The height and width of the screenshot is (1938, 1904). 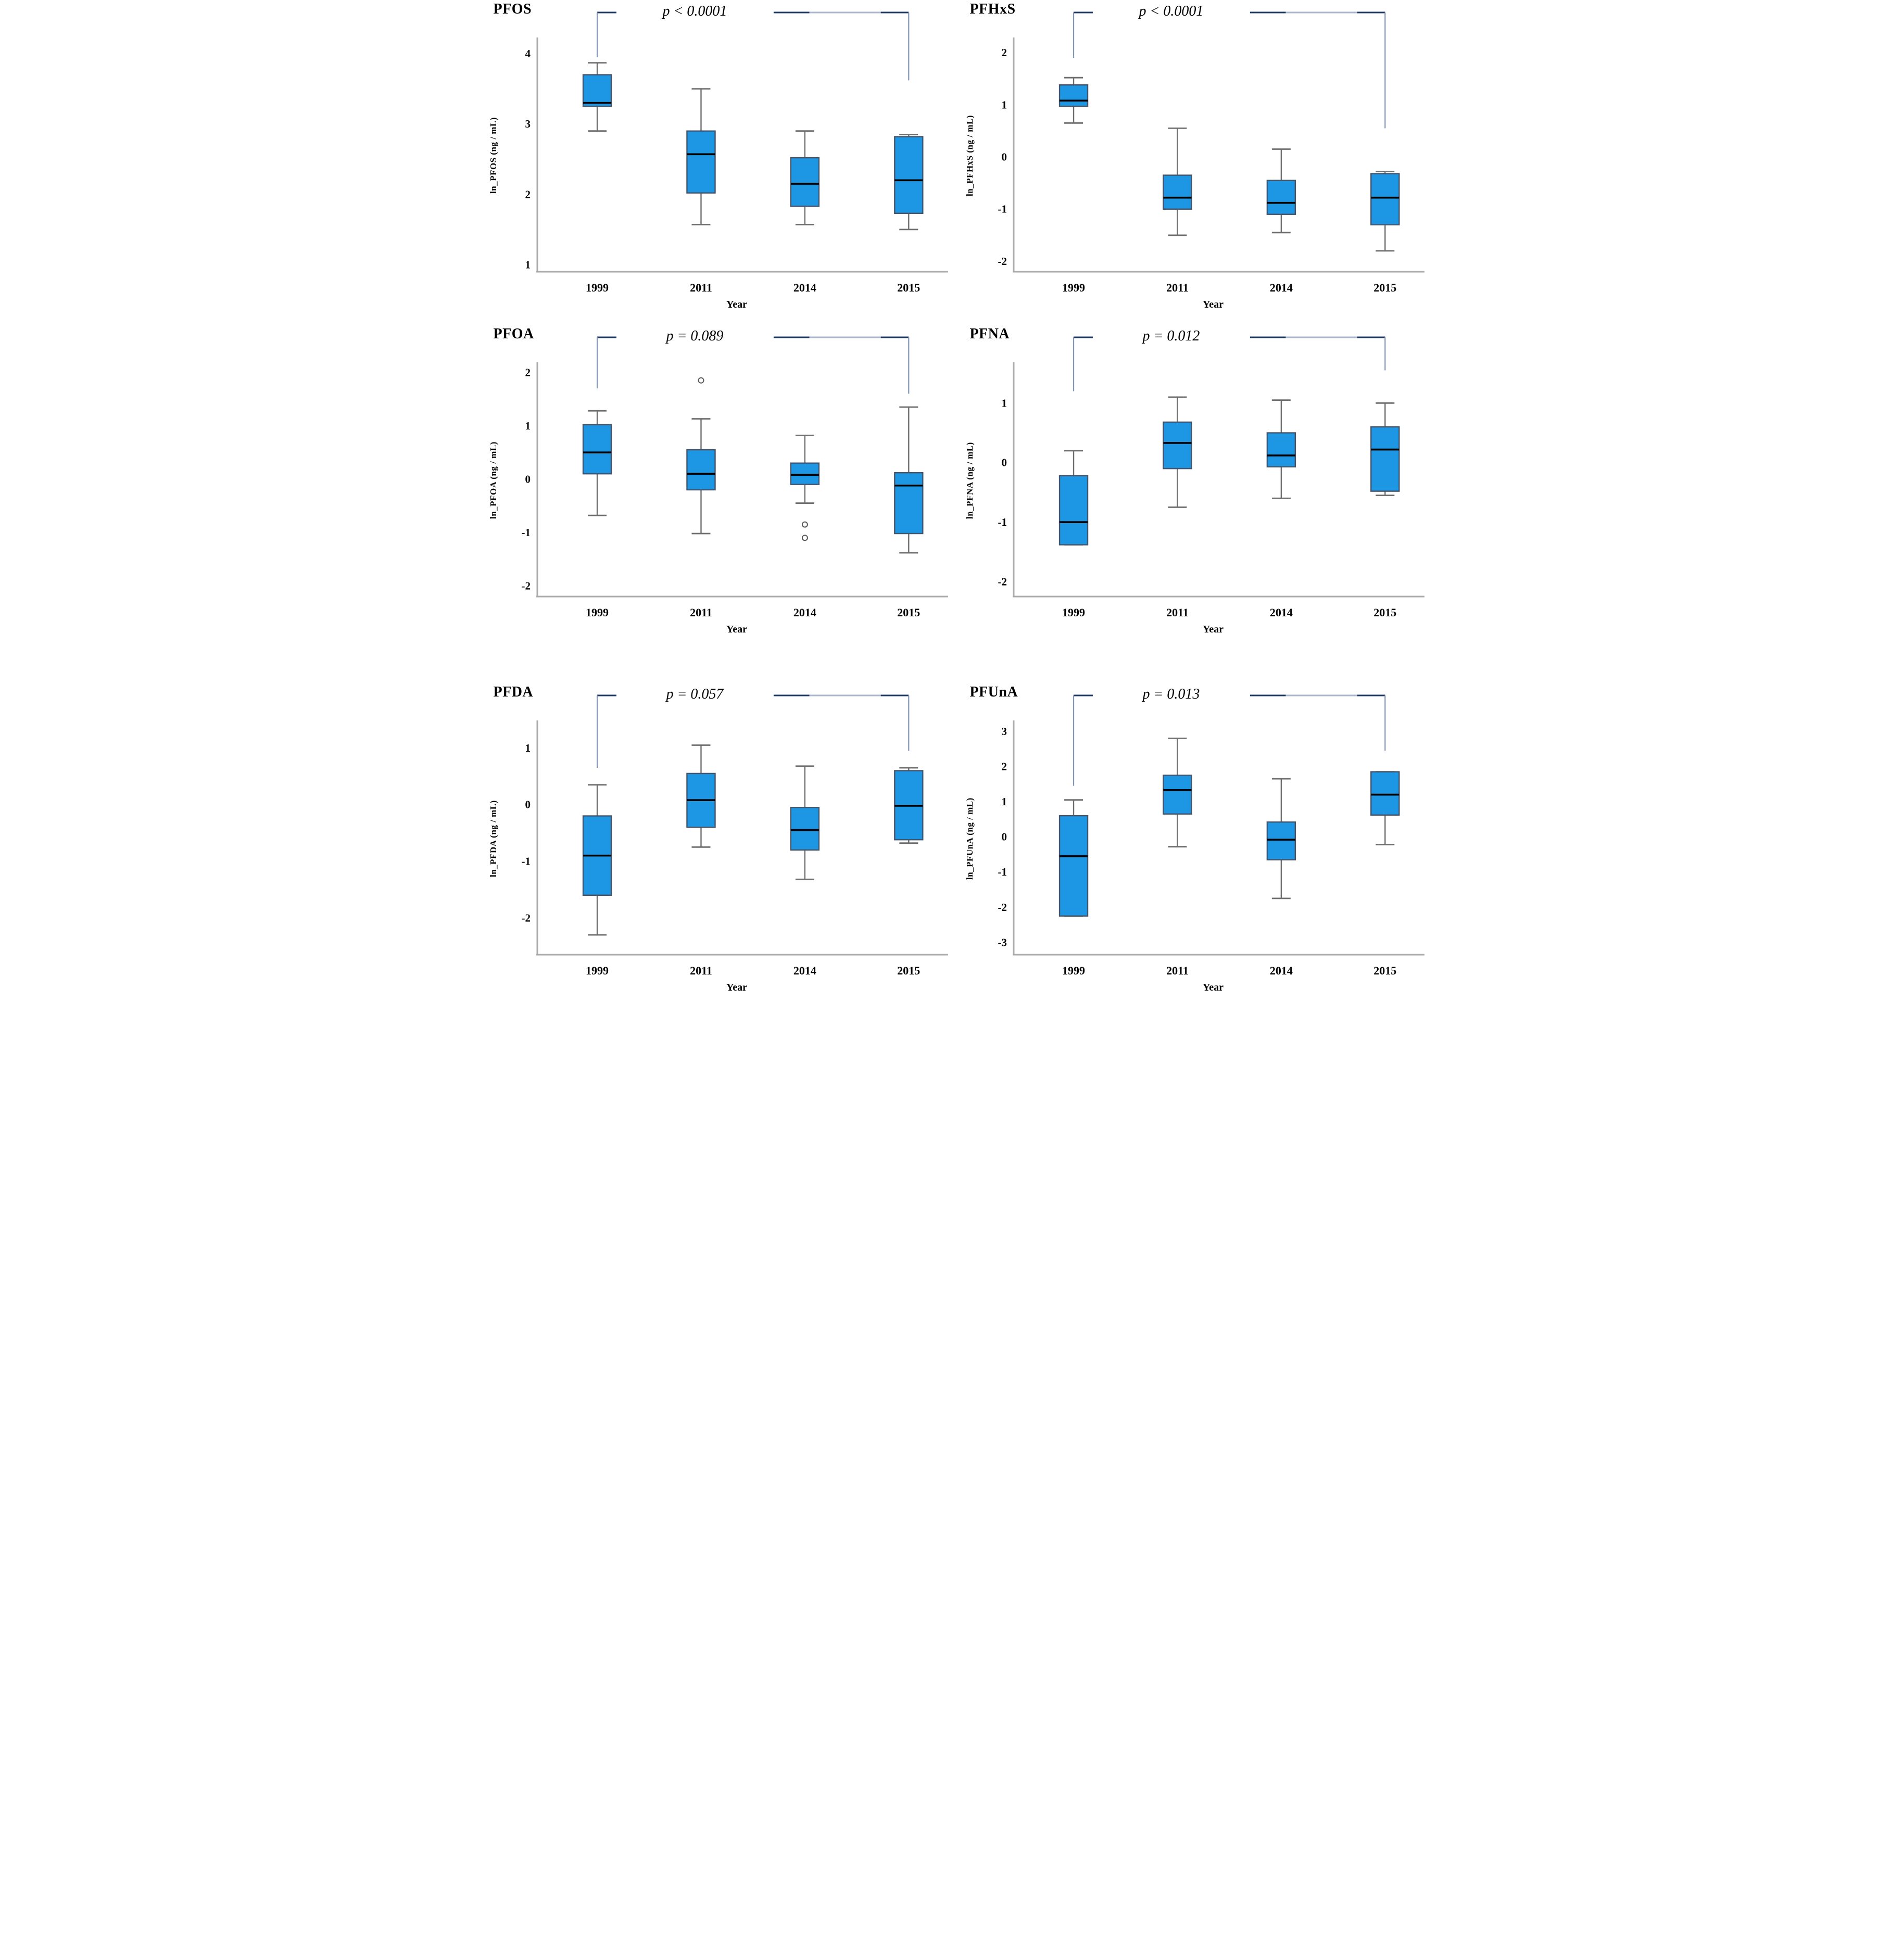 I want to click on boxplot-canvas-pfhxs: -2 -1 0 1 2 1999 2011 2014 2015, so click(x=1211, y=152).